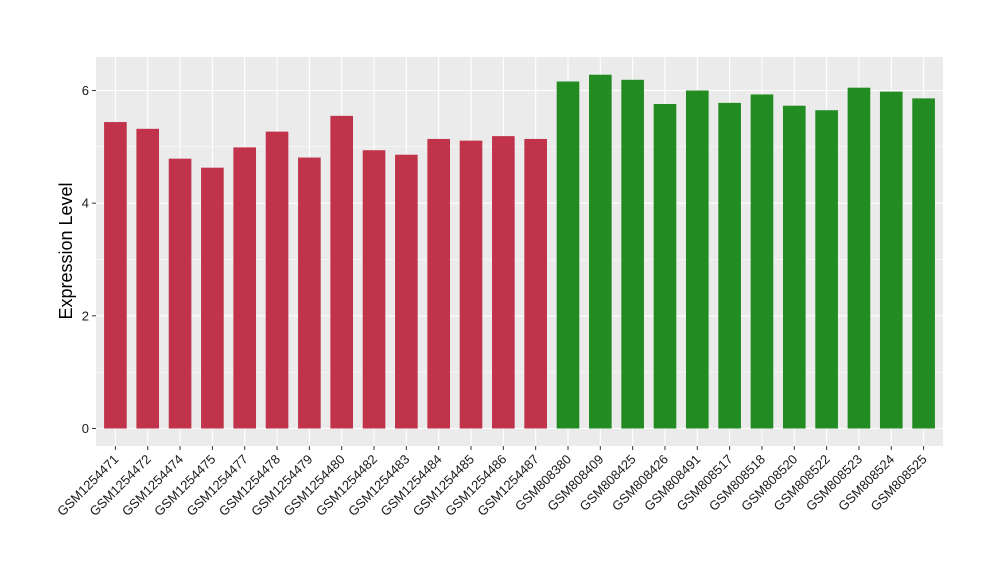 The width and height of the screenshot is (1000, 580). I want to click on y-tick-label: 4, so click(85, 203).